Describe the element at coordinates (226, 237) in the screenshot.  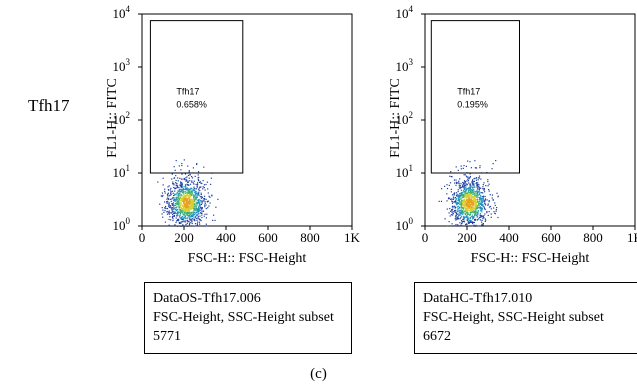
I see `x-tick-label: 400` at that location.